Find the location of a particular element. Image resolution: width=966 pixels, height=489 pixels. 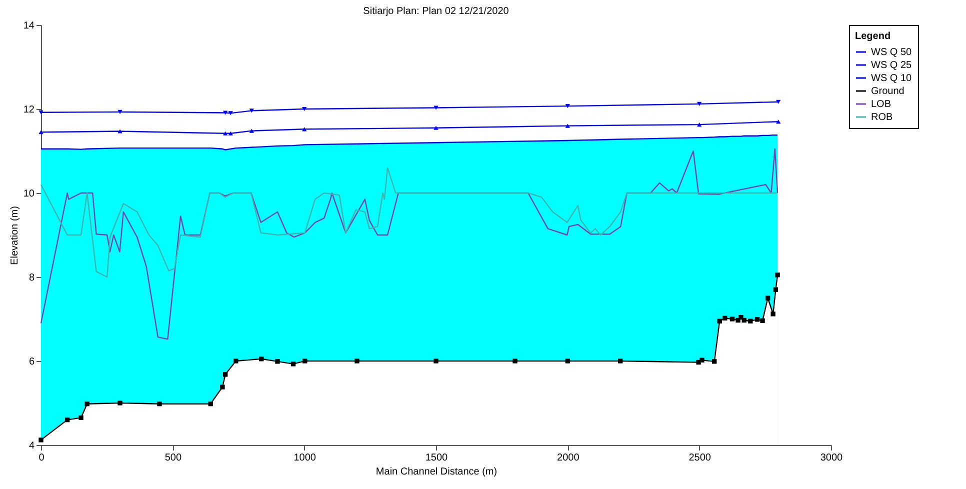

legend-label: WS Q 25 is located at coordinates (891, 65).